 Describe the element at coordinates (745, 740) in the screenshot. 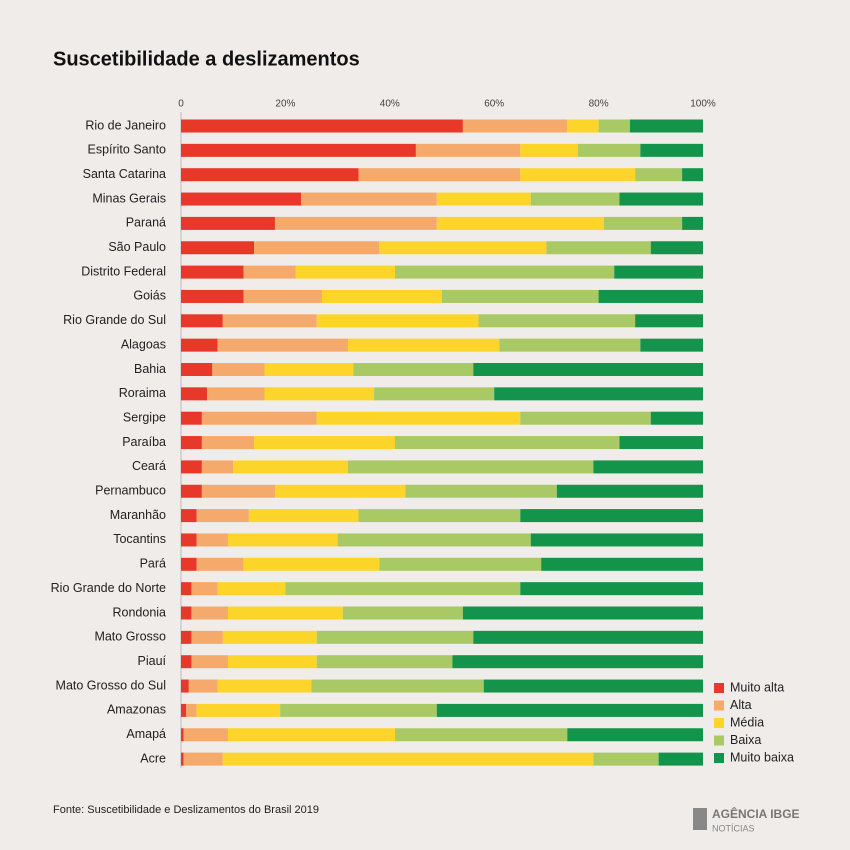

I see `legend-label: Baixa` at that location.